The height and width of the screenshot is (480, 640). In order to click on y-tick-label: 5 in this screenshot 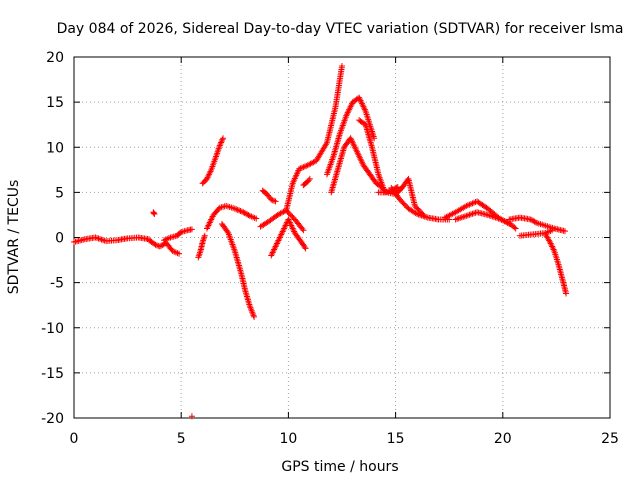, I will do `click(59, 193)`.